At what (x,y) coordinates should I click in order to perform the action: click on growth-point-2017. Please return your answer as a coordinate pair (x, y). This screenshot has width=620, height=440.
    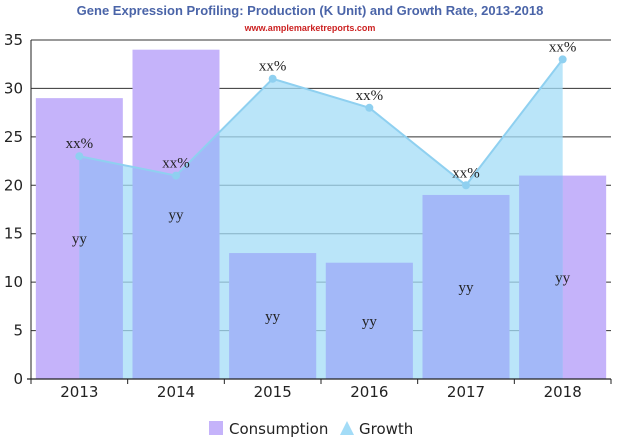
    Looking at the image, I should click on (466, 185).